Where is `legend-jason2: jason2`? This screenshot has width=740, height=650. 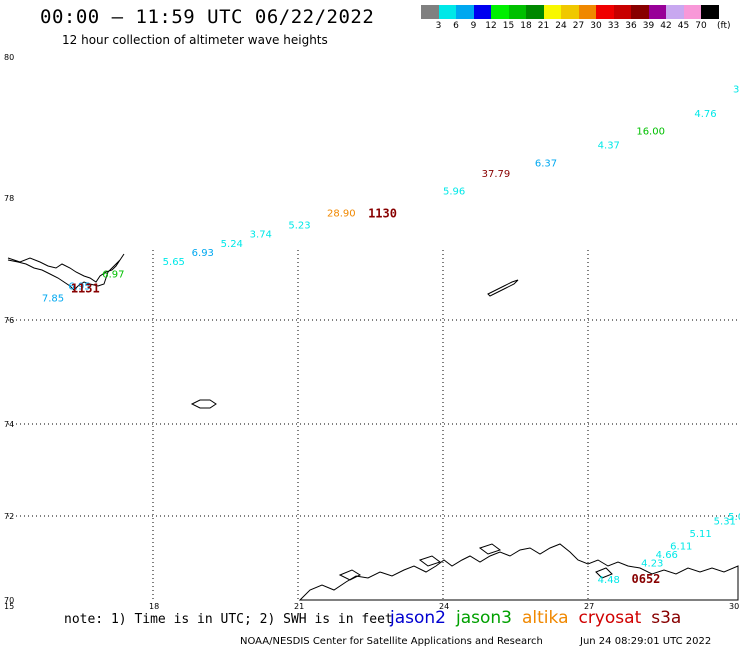 legend-jason2: jason2 is located at coordinates (418, 618).